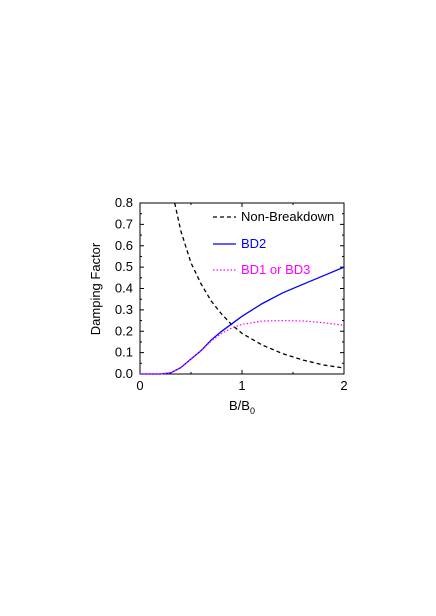 The width and height of the screenshot is (436, 616). I want to click on y-tick-label: 0.1, so click(124, 352).